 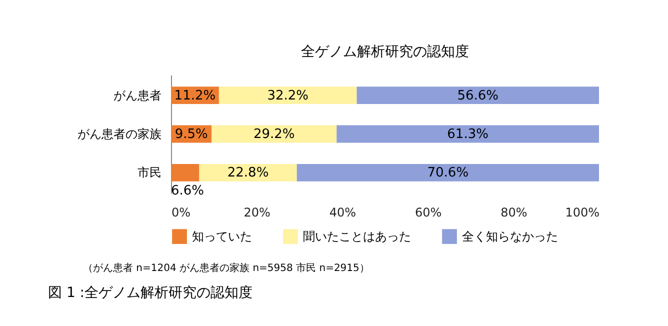 I want to click on legend-label: 聞いたことはあった, so click(x=357, y=237).